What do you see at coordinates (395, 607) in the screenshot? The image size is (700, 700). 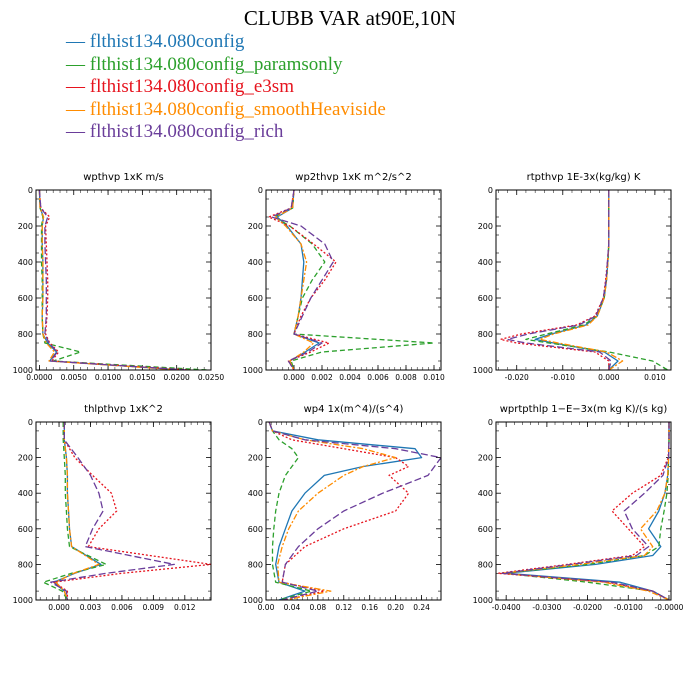 I see `x-tick-label: 0.20` at bounding box center [395, 607].